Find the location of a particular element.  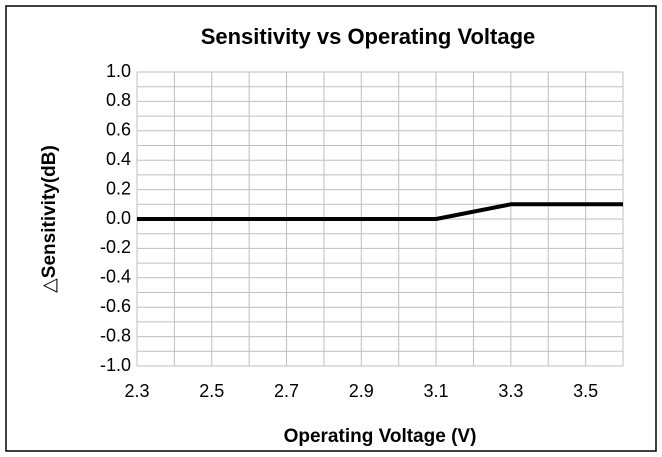

chart-title: Sensitivity vs Operating Voltage is located at coordinates (368, 36).